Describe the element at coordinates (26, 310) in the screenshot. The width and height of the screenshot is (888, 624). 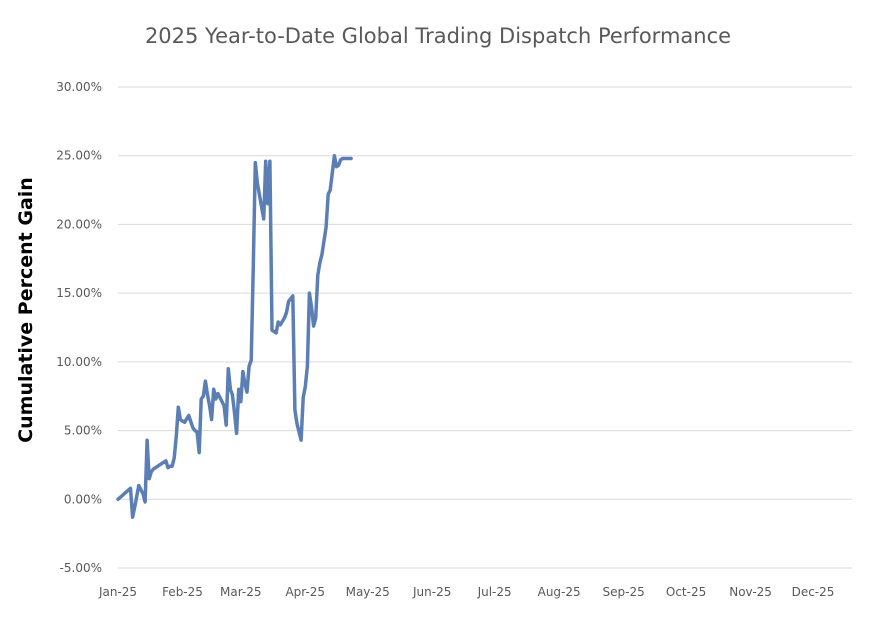
I see `y-axis-label: Cumulative Percent Gain` at that location.